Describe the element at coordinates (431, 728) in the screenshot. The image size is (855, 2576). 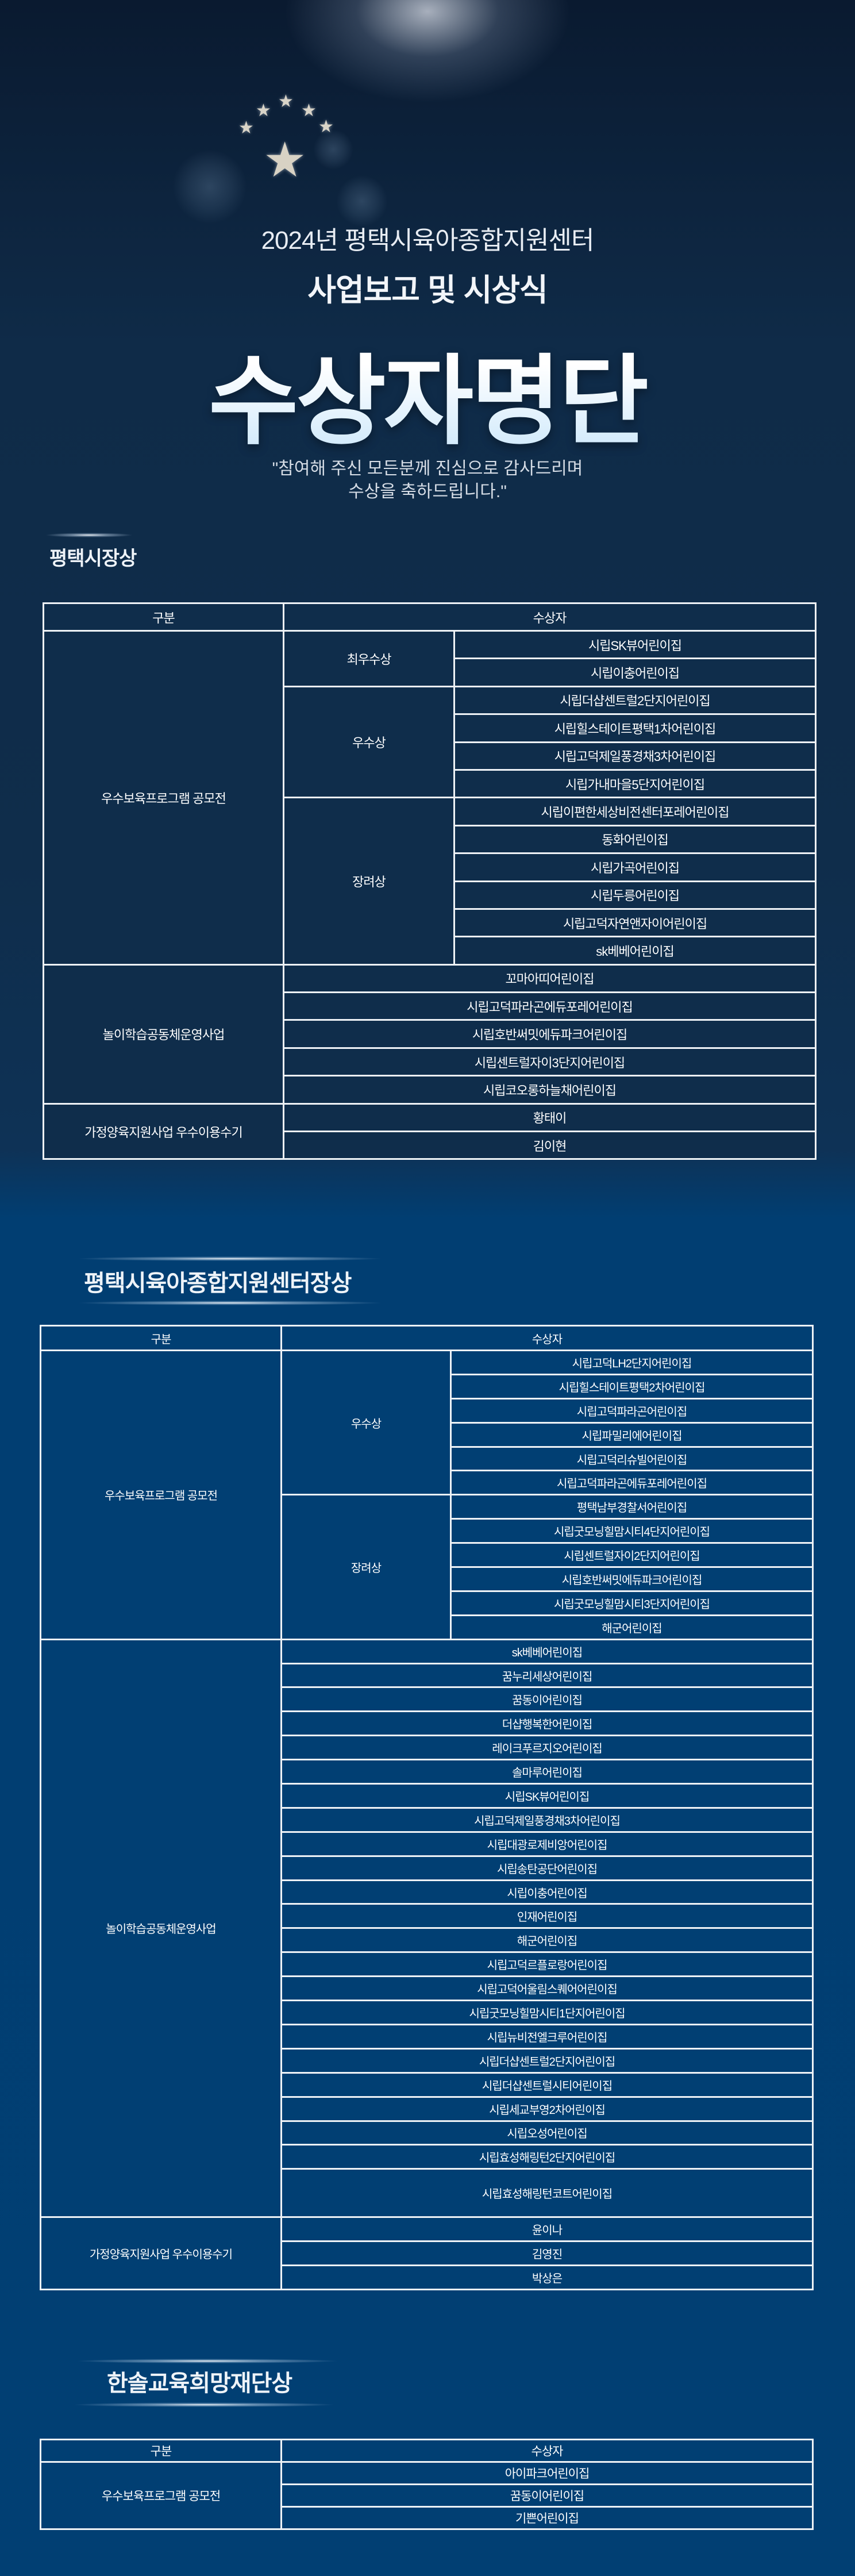
I see `table-row: 시립힐스테이트평택1차어린이집` at that location.